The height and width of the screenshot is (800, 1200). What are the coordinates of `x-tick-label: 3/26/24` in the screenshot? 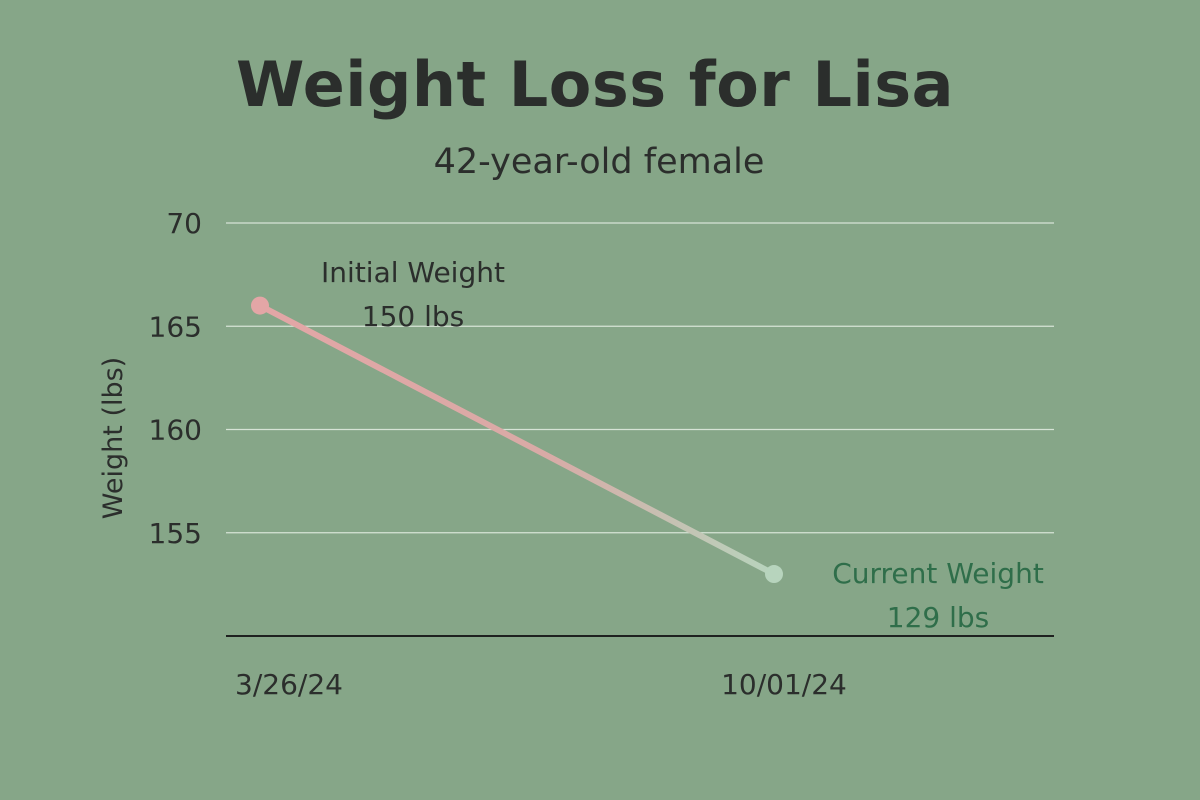 It's located at (289, 684).